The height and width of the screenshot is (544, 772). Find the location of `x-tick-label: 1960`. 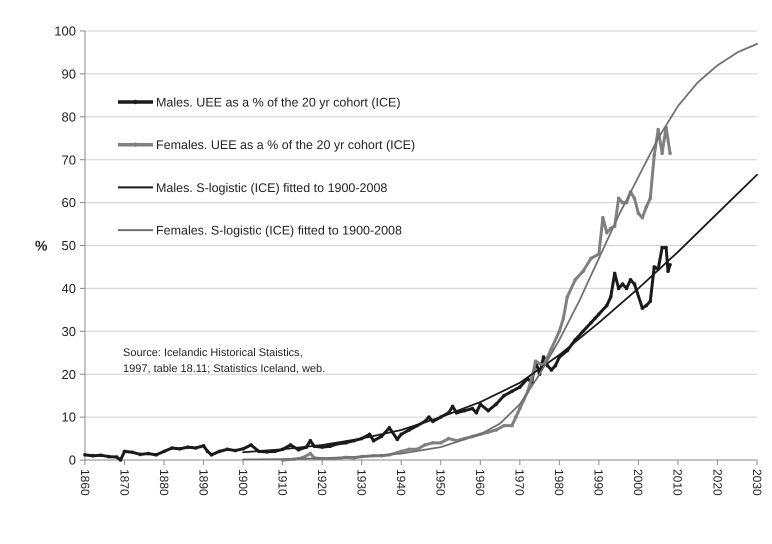

x-tick-label: 1960 is located at coordinates (480, 482).